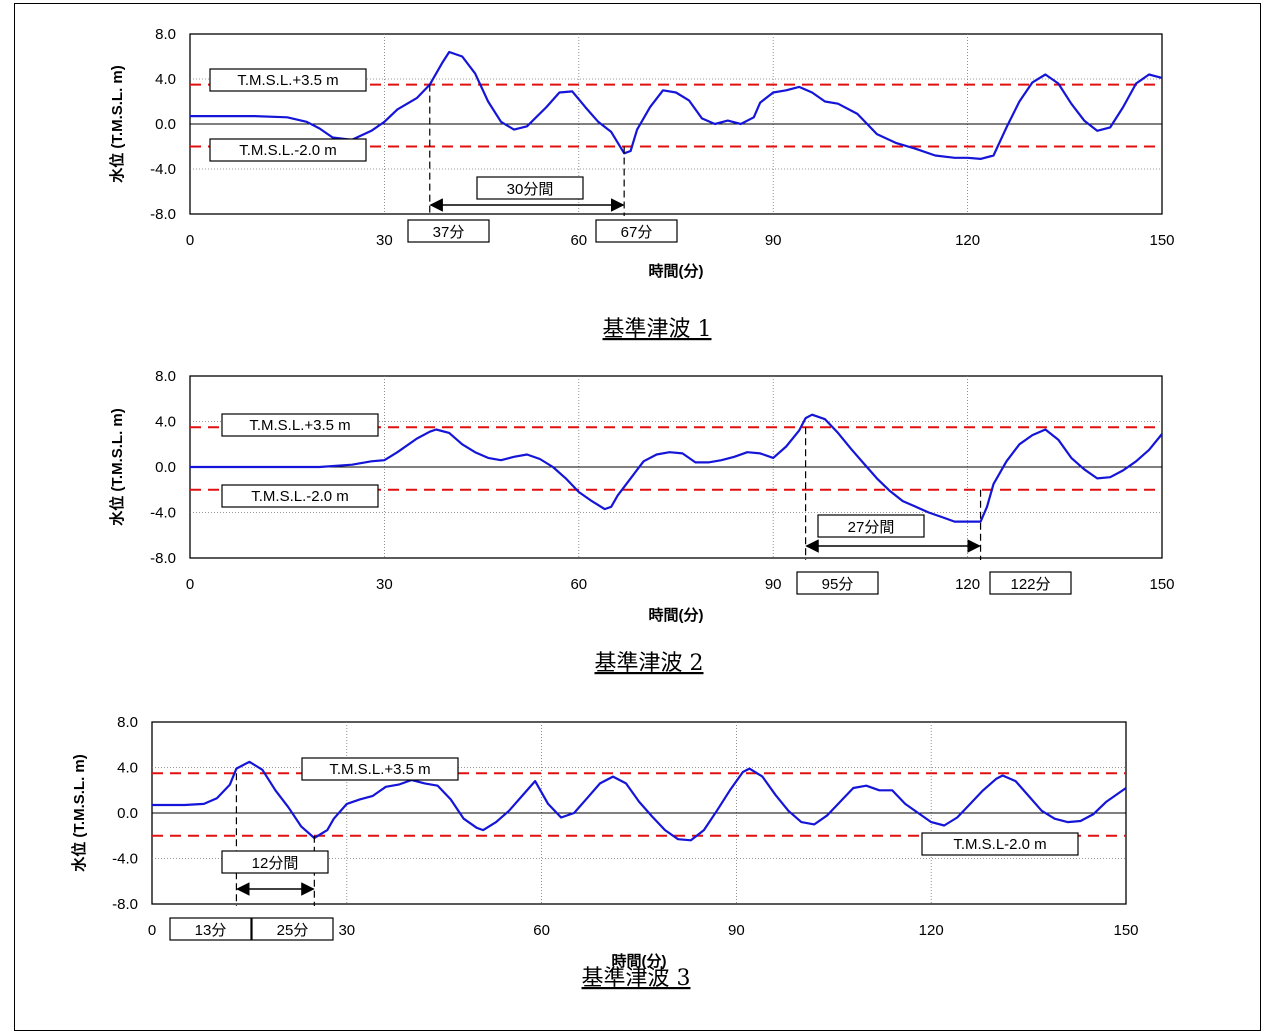 The width and height of the screenshot is (1272, 1034). I want to click on duration-label: 12分間, so click(275, 863).